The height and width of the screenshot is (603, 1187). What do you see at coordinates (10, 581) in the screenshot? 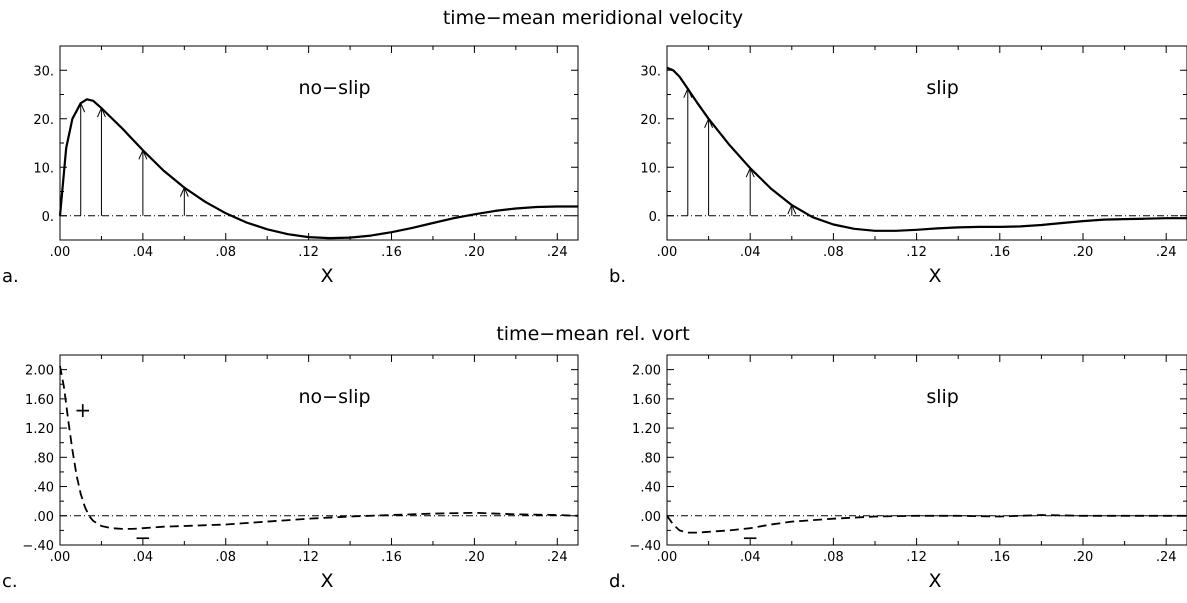
I see `panel-letter: c.` at bounding box center [10, 581].